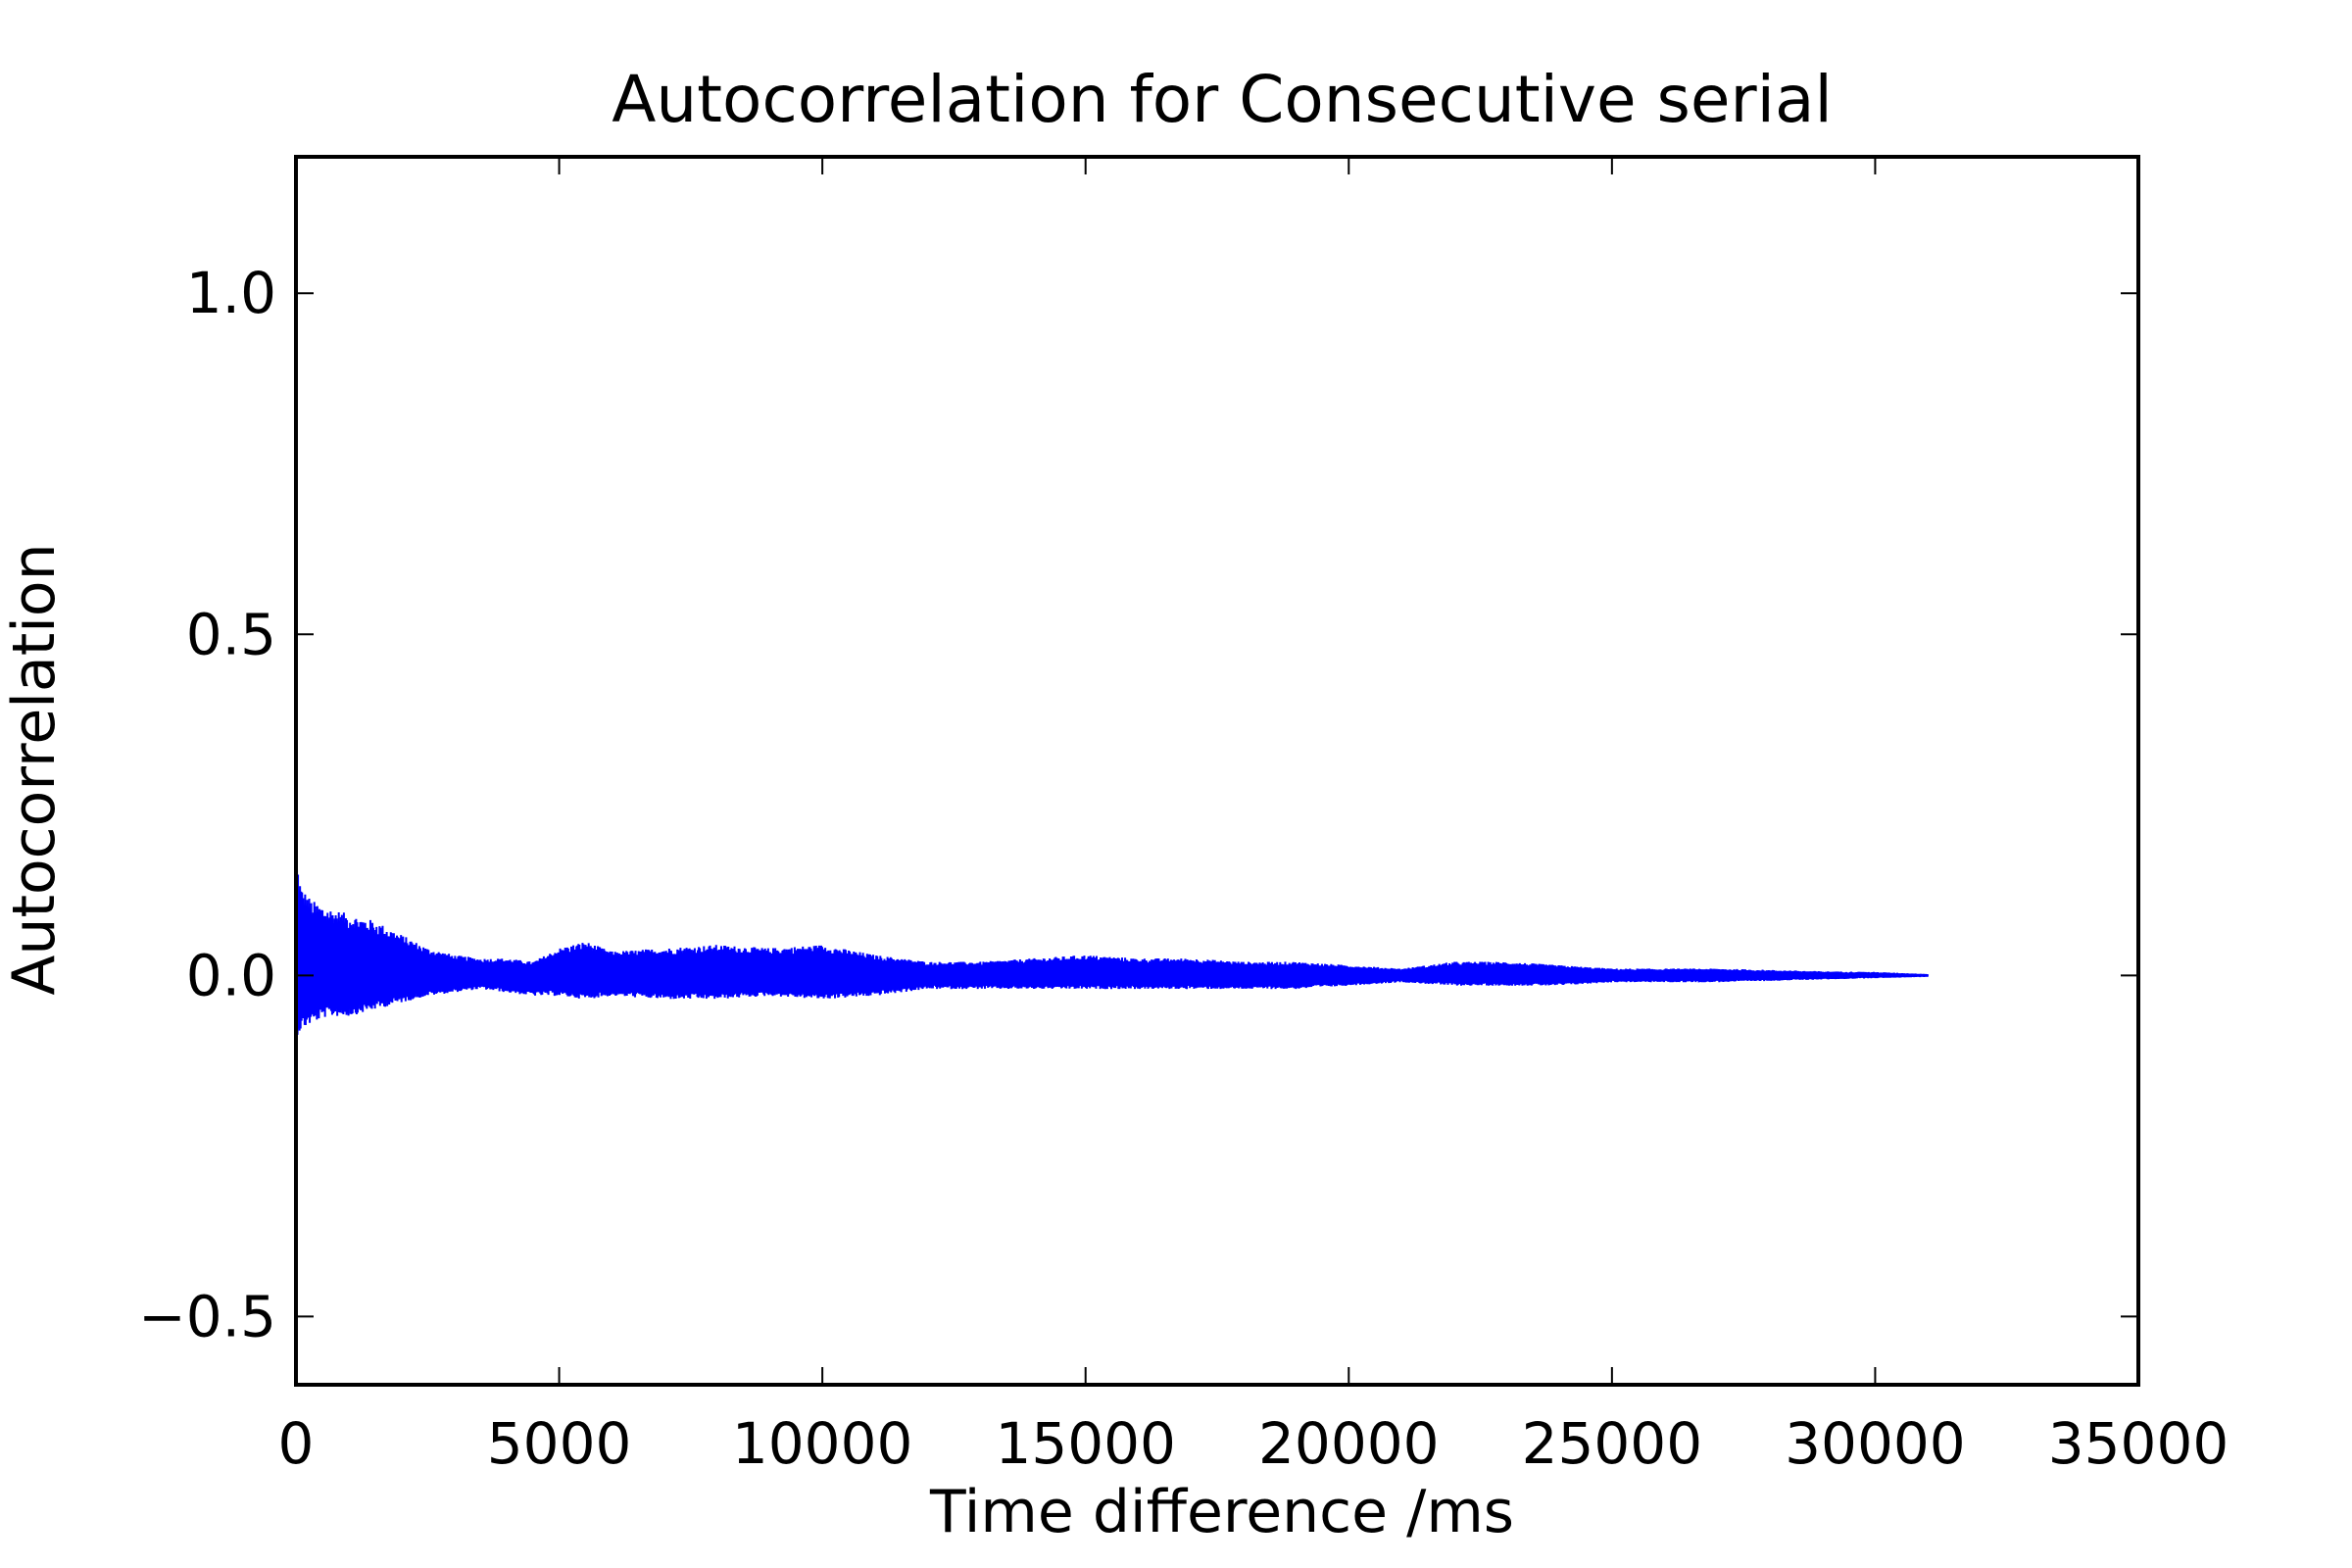 The width and height of the screenshot is (2352, 1568). What do you see at coordinates (1221, 1512) in the screenshot?
I see `x-axis-label: Time difference /ms` at bounding box center [1221, 1512].